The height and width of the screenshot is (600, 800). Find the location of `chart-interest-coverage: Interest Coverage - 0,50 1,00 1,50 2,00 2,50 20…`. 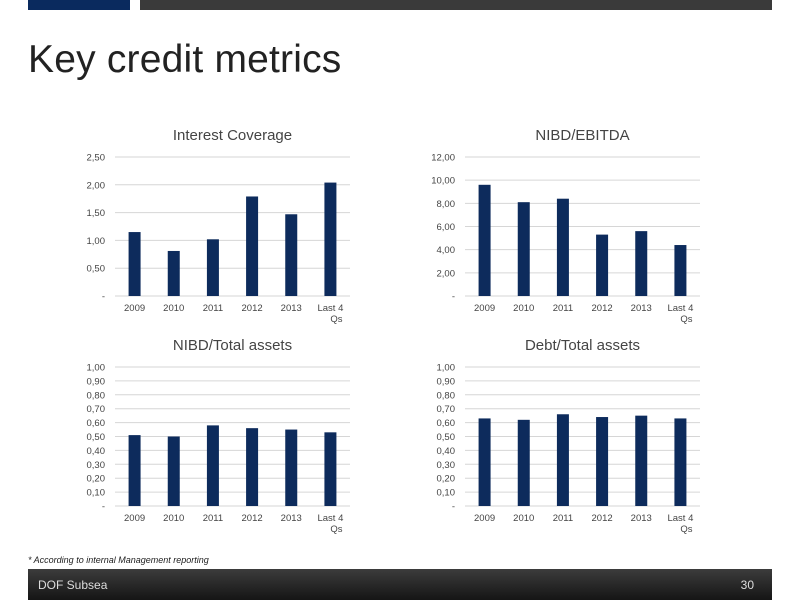

chart-interest-coverage: Interest Coverage - 0,50 1,00 1,50 2,00 2,50 20… is located at coordinates (218, 226).